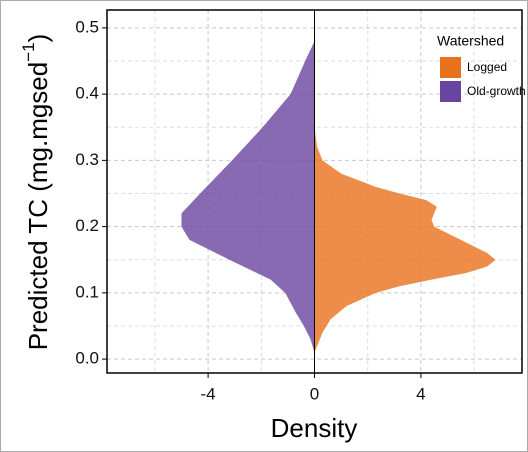 This screenshot has height=452, width=528. Describe the element at coordinates (87, 358) in the screenshot. I see `y-tick-label: 0.0` at that location.